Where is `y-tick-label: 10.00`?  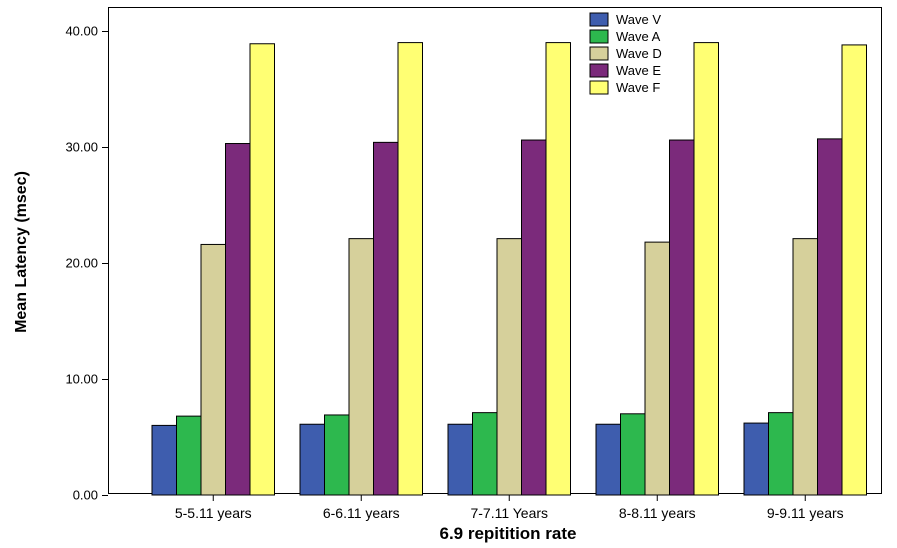
y-tick-label: 10.00 is located at coordinates (81, 379).